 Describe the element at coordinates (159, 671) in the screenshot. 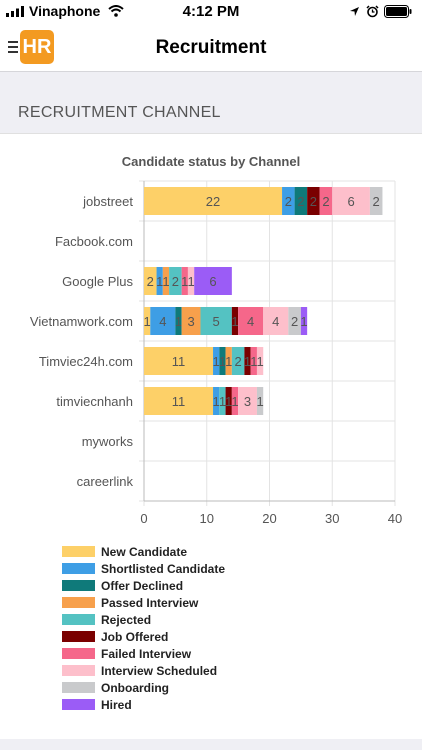

I see `legend-label: Interview Scheduled` at that location.